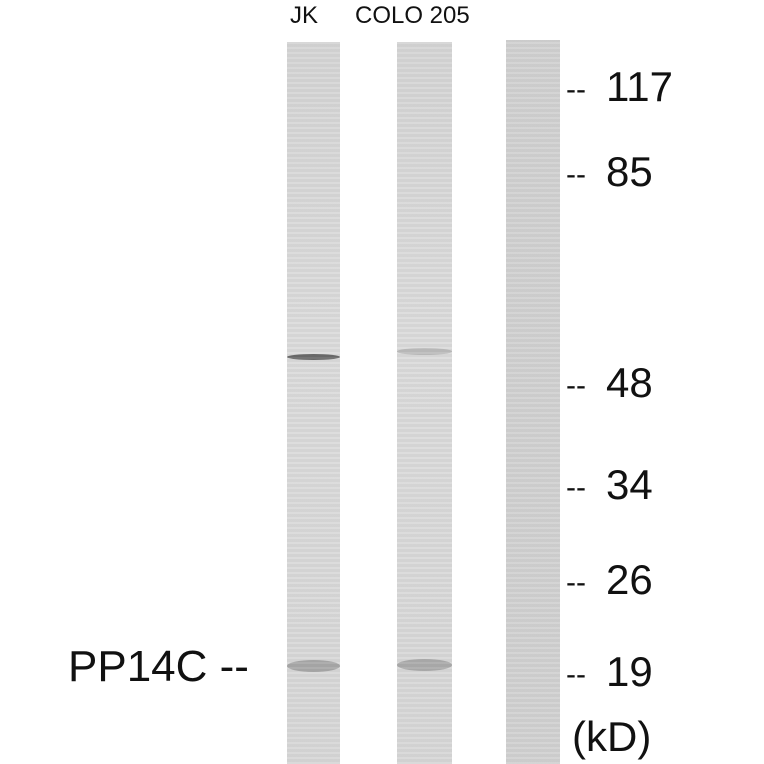  I want to click on band-colo205-pp14c, so click(424, 665).